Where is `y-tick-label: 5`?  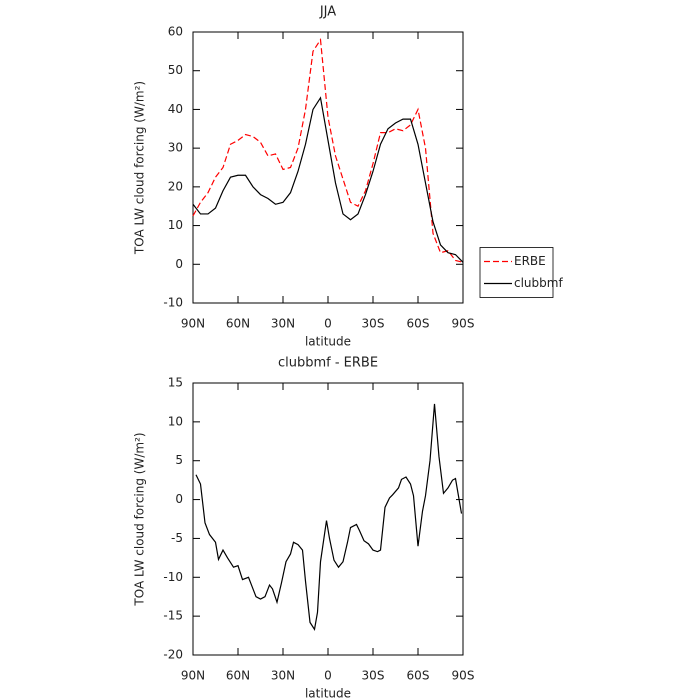
y-tick-label: 5 is located at coordinates (179, 460).